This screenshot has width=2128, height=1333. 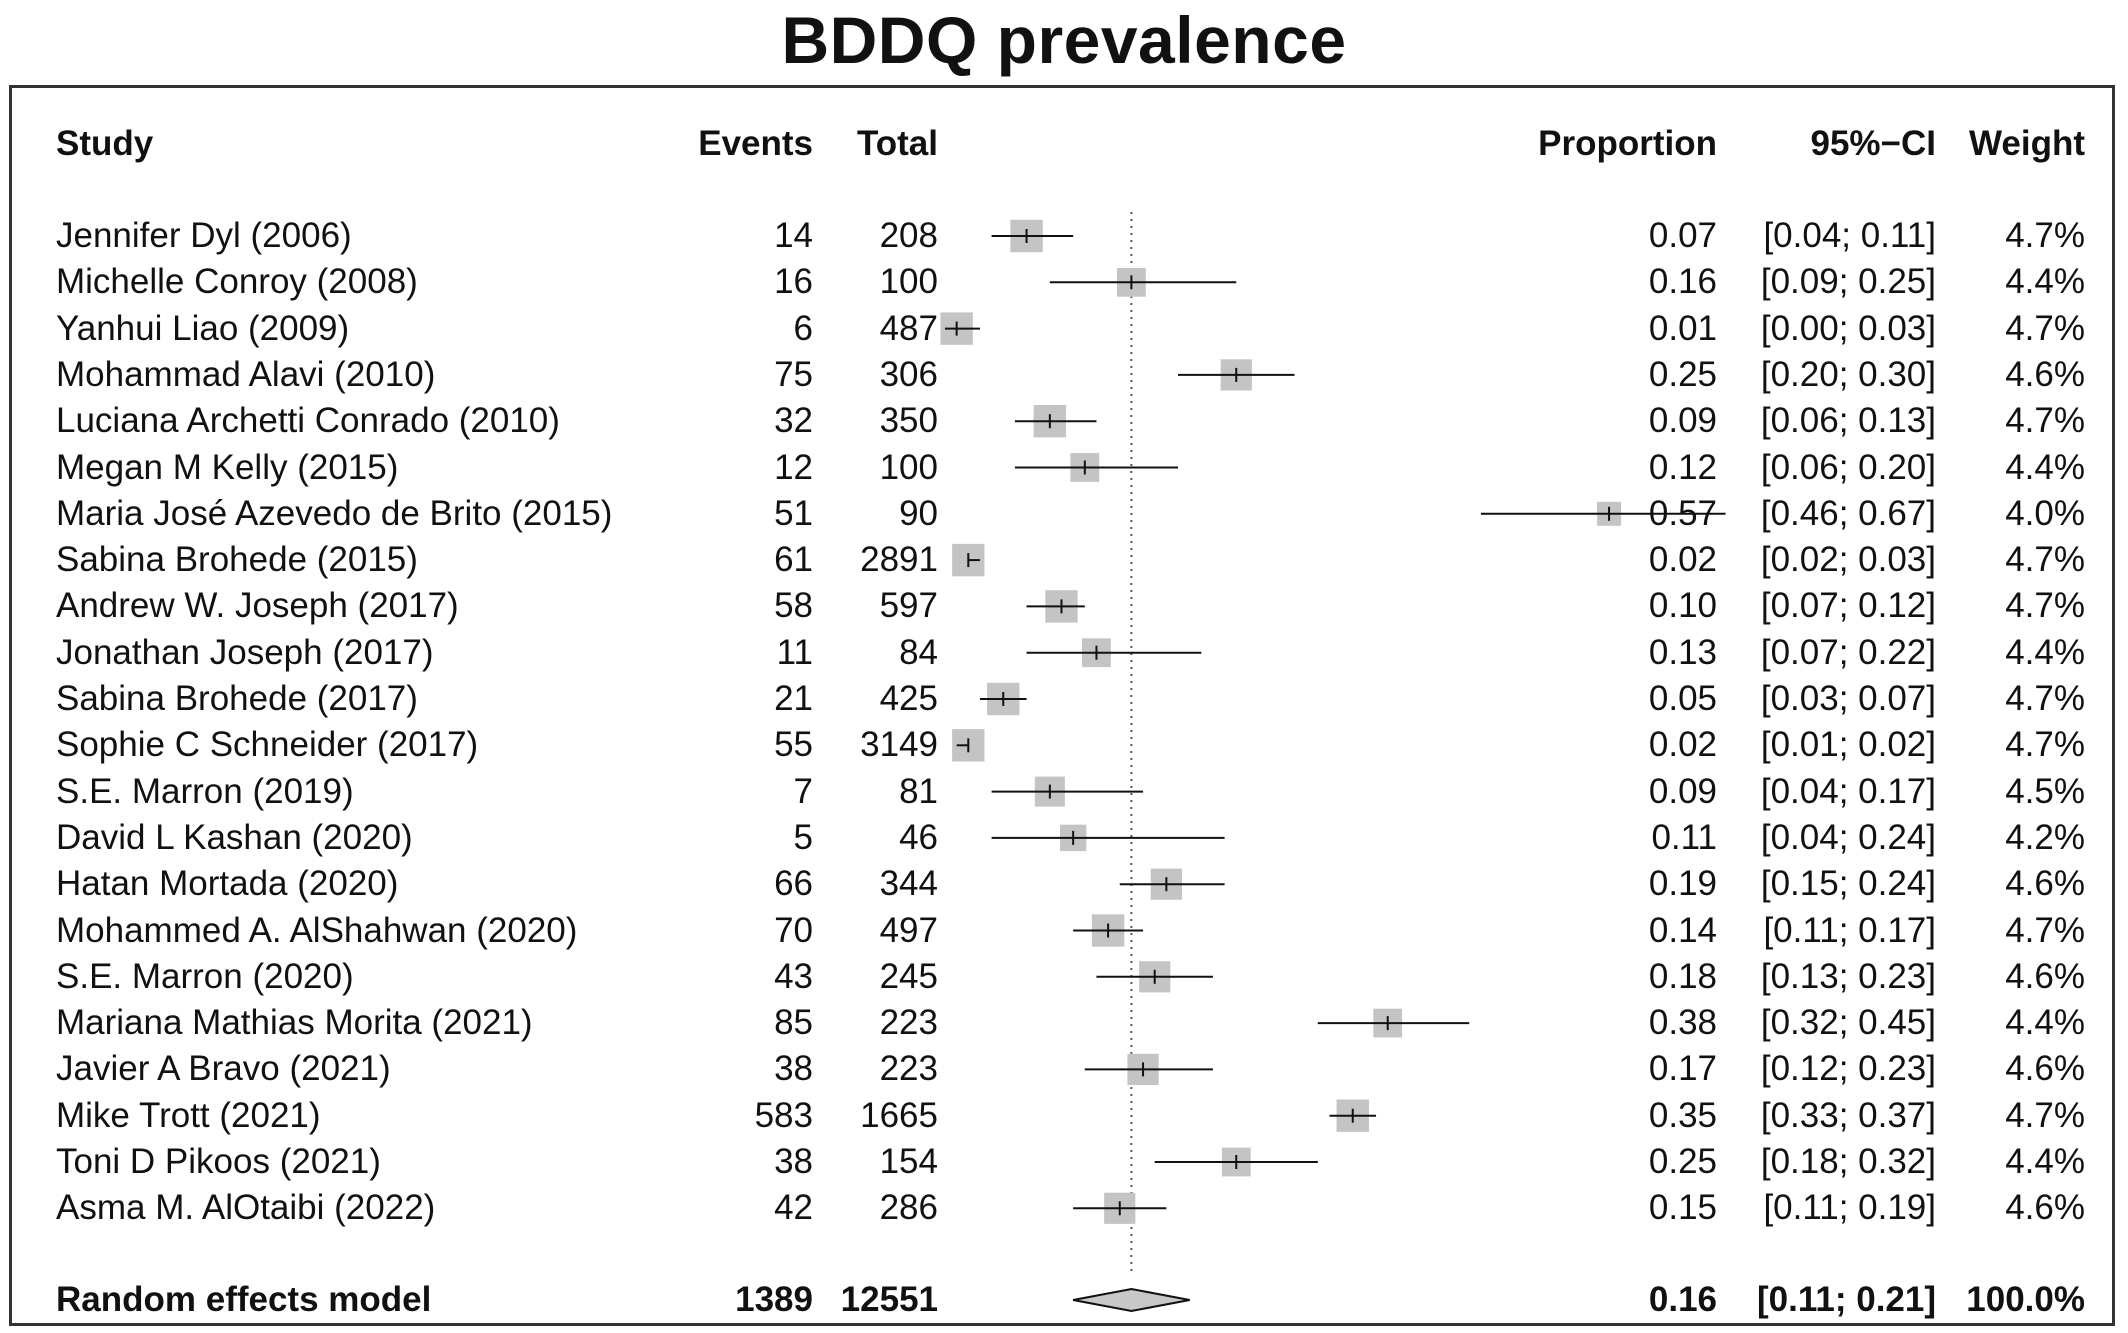 What do you see at coordinates (908, 374) in the screenshot?
I see `total-value: 306` at bounding box center [908, 374].